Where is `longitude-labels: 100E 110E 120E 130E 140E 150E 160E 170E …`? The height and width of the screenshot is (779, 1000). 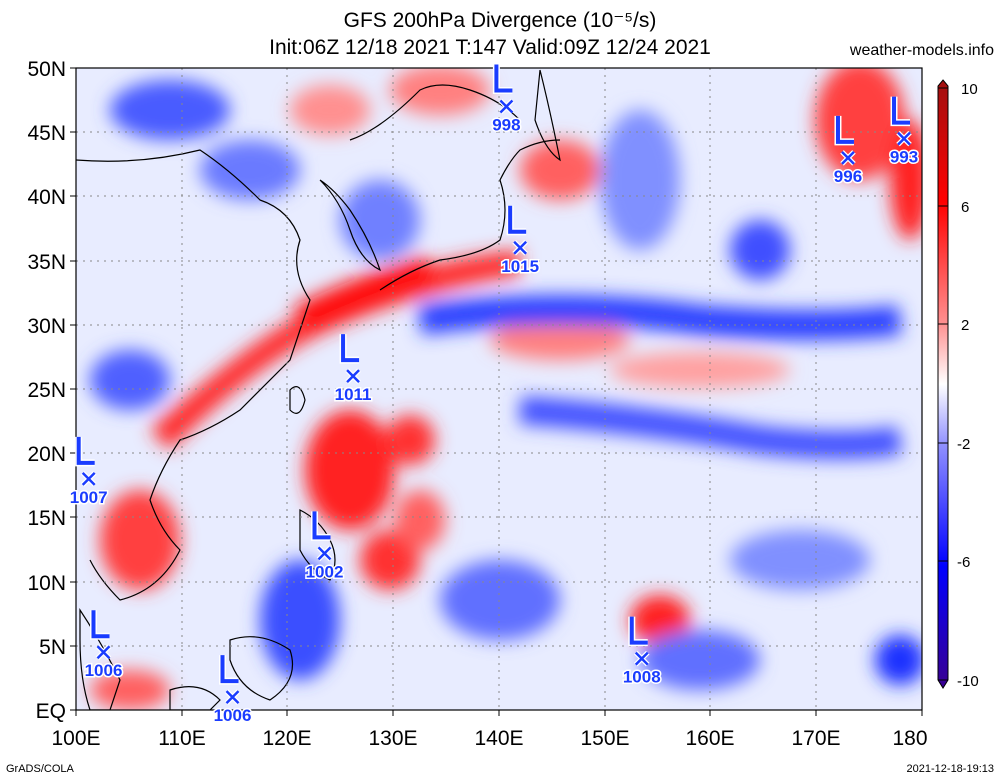 longitude-labels: 100E 110E 120E 130E 140E 150E 160E 170E … is located at coordinates (489, 738).